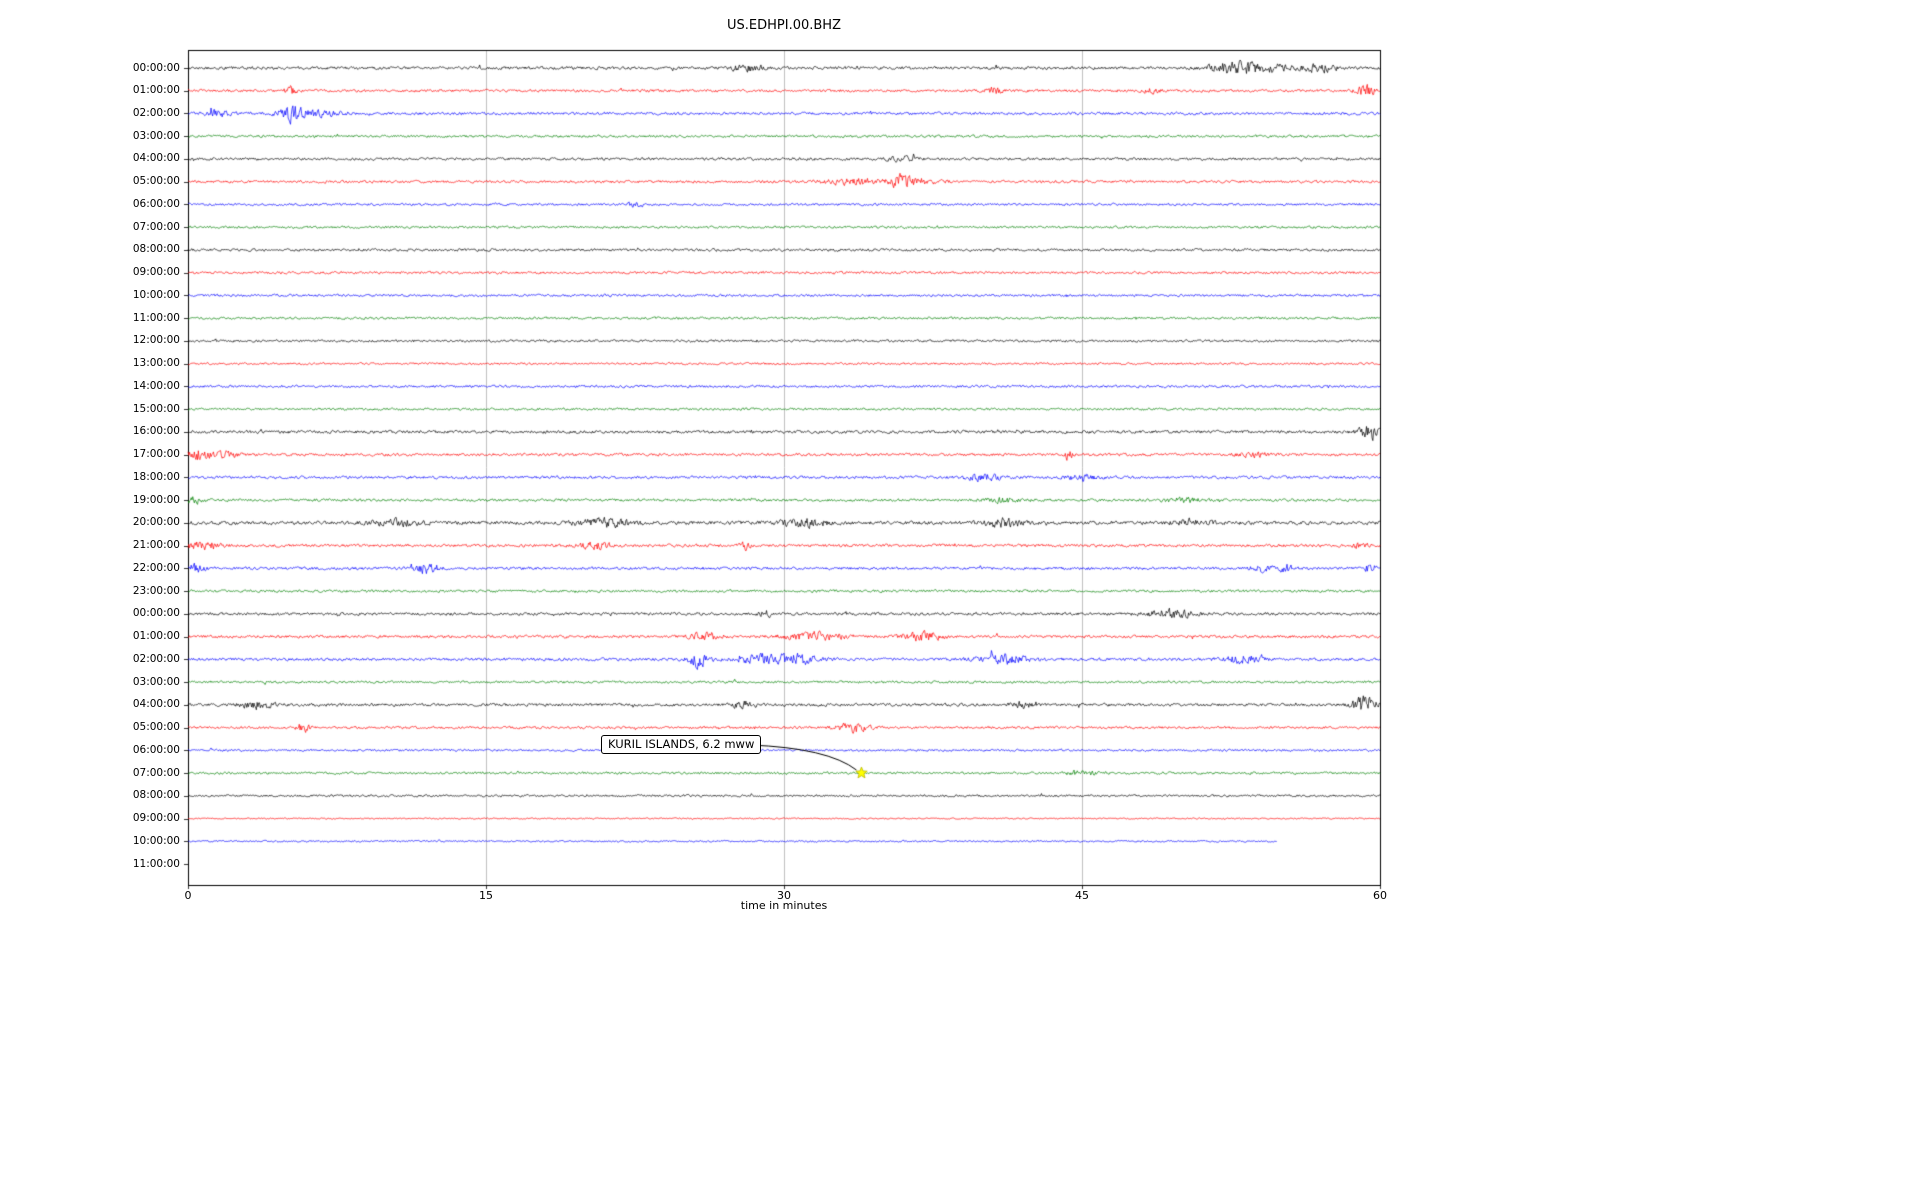 The height and width of the screenshot is (1200, 1920). Describe the element at coordinates (156, 454) in the screenshot. I see `y-axis-label: 17:00:00` at that location.